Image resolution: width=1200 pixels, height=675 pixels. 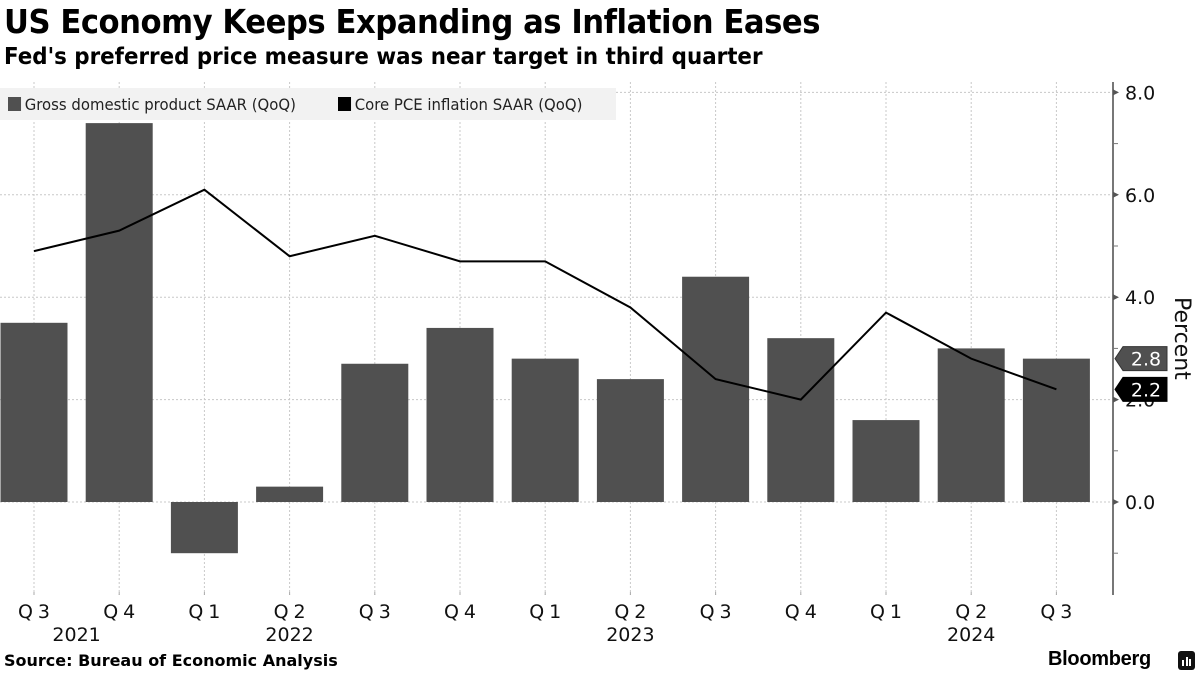 What do you see at coordinates (171, 660) in the screenshot?
I see `source-note: Source: Bureau of Economic Analysis` at bounding box center [171, 660].